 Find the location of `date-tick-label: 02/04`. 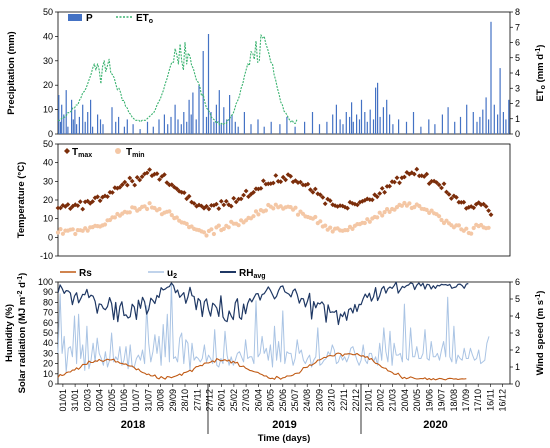

date-tick-label: 02/04 is located at coordinates (100, 400).